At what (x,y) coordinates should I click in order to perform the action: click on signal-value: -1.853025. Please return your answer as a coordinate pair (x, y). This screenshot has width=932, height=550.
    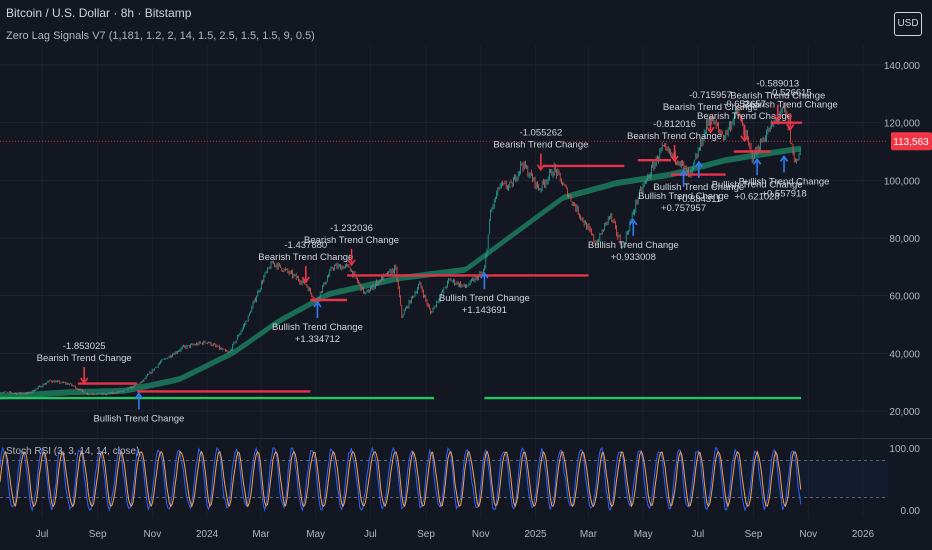
    Looking at the image, I should click on (84, 346).